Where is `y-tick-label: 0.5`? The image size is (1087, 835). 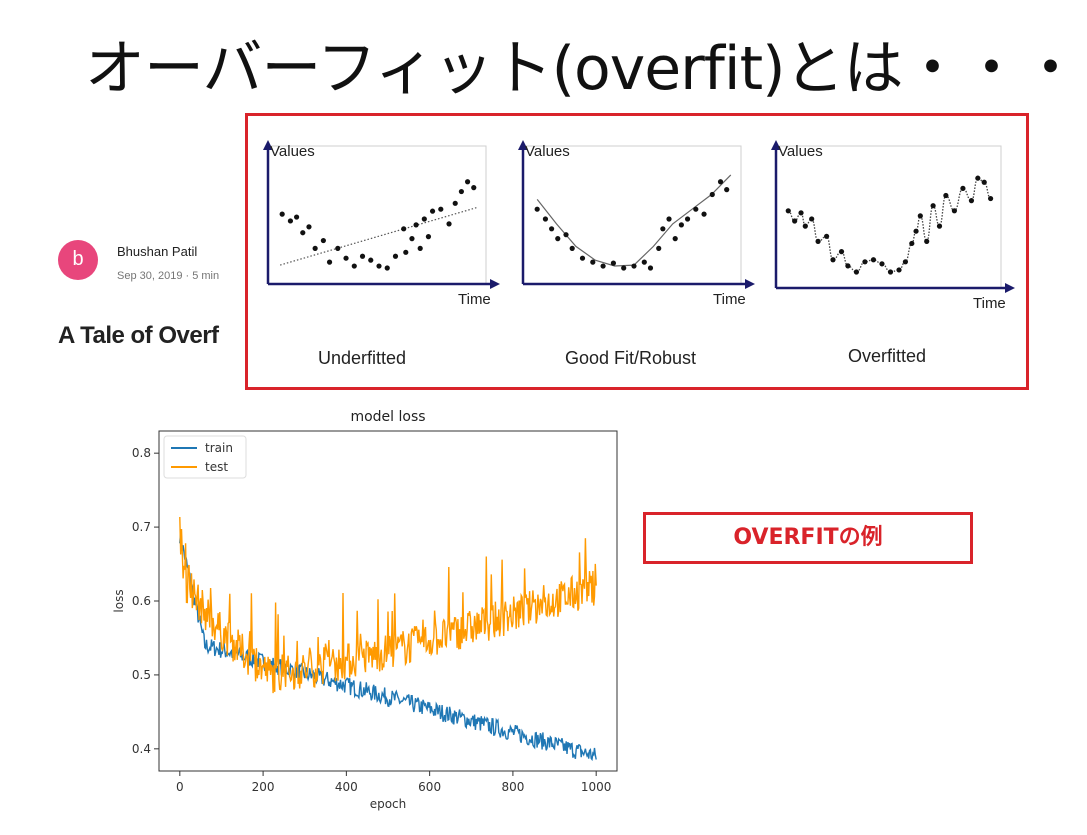
y-tick-label: 0.5 is located at coordinates (141, 675).